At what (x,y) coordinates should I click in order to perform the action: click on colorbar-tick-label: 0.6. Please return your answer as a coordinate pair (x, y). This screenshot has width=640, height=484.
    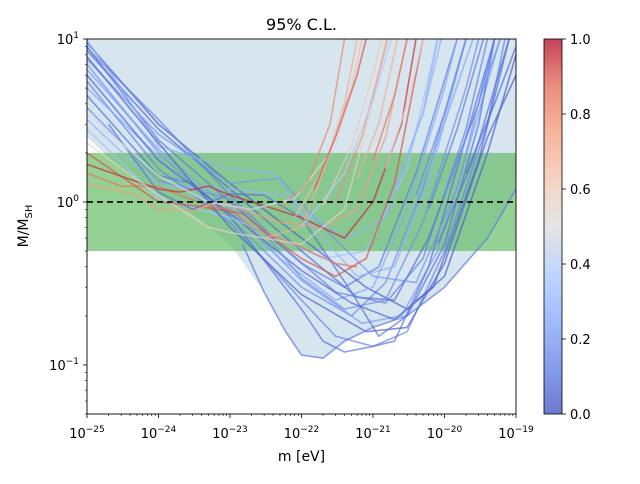
    Looking at the image, I should click on (580, 190).